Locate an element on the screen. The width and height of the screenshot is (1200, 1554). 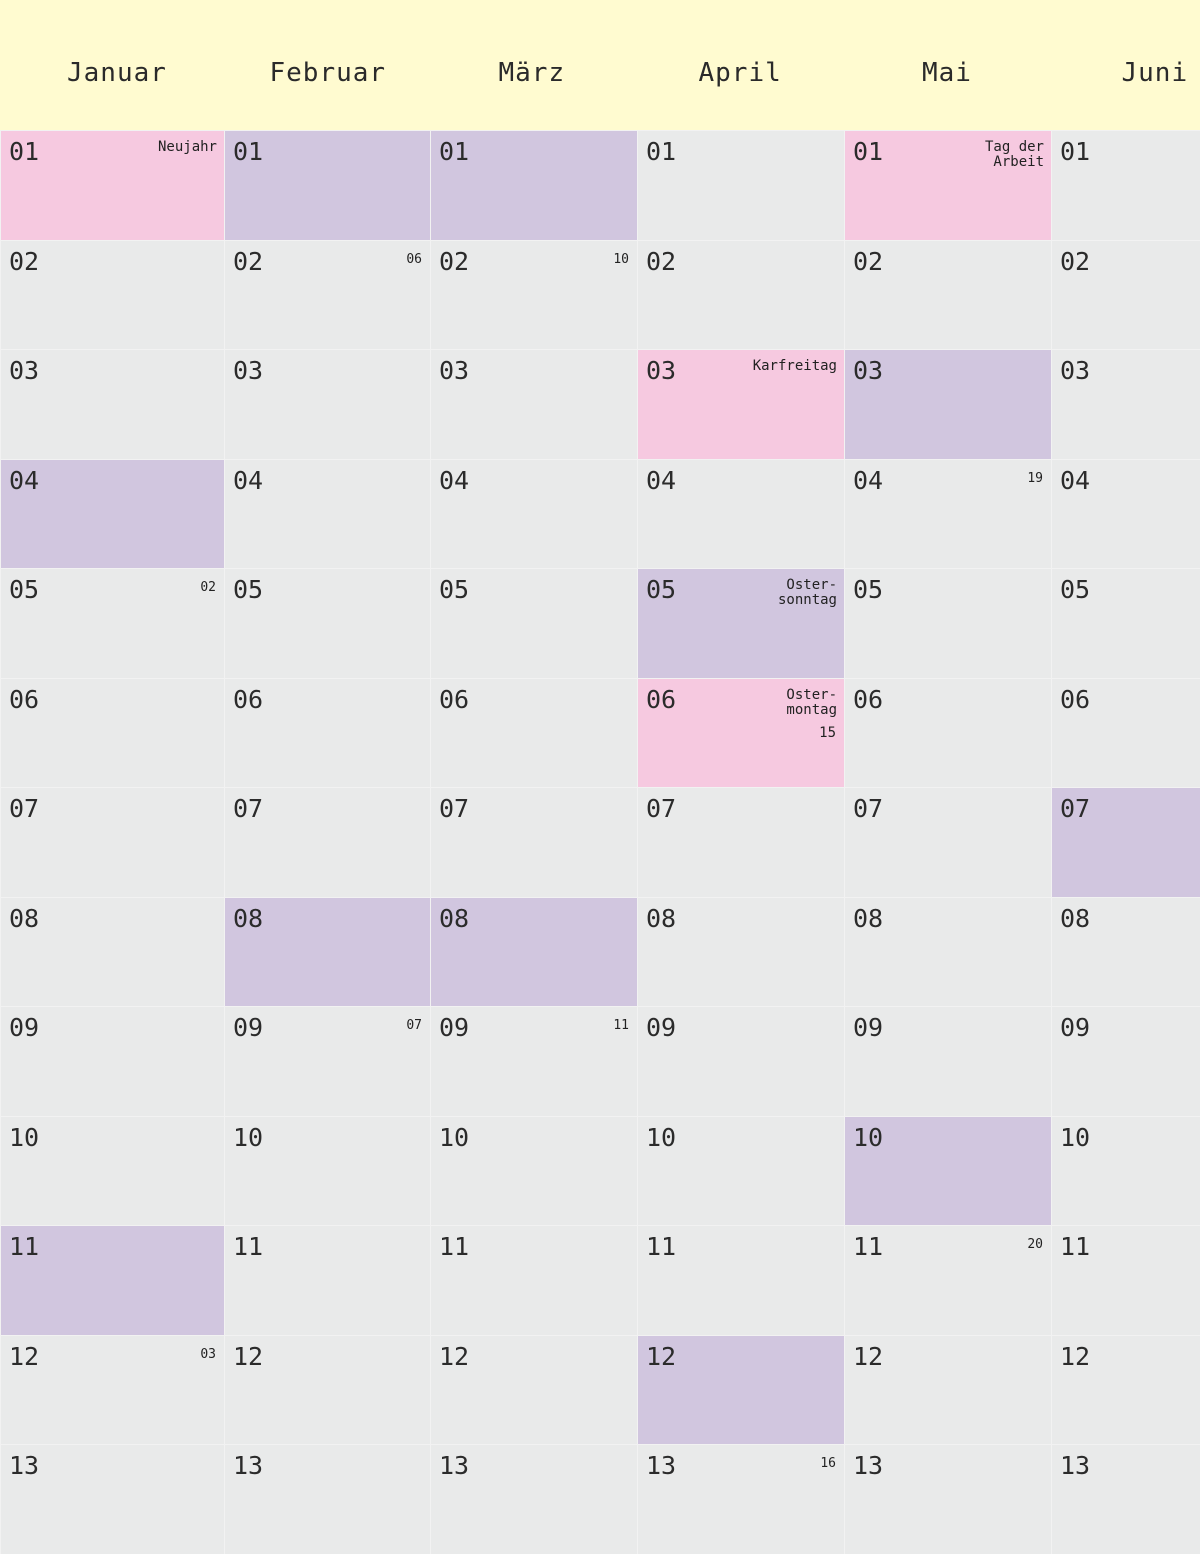
day-cell: 13 16 is located at coordinates (740, 1499).